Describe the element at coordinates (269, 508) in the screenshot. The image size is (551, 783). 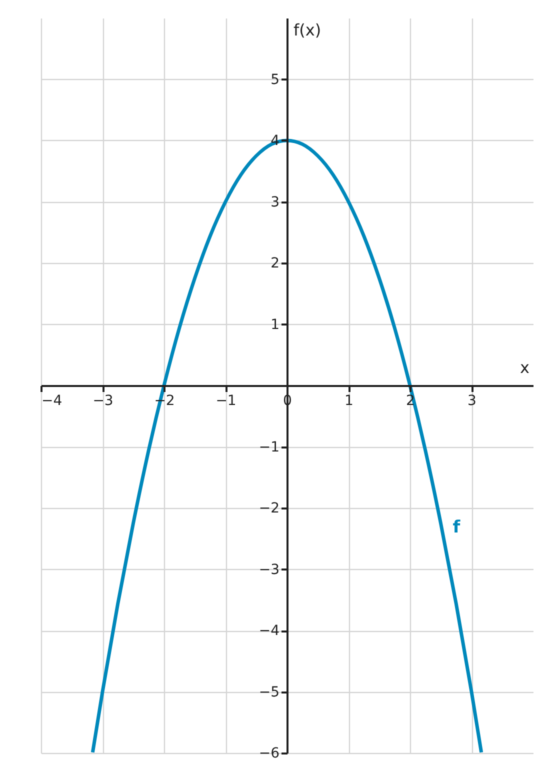
I see `y-tick-label: −2` at that location.